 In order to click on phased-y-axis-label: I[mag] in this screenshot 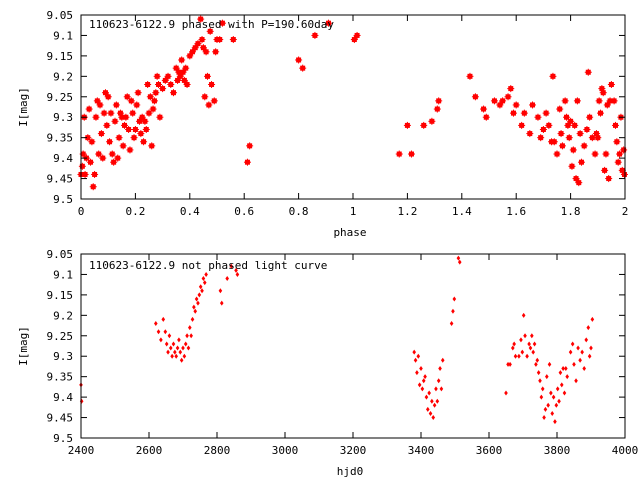, I will do `click(23, 107)`.